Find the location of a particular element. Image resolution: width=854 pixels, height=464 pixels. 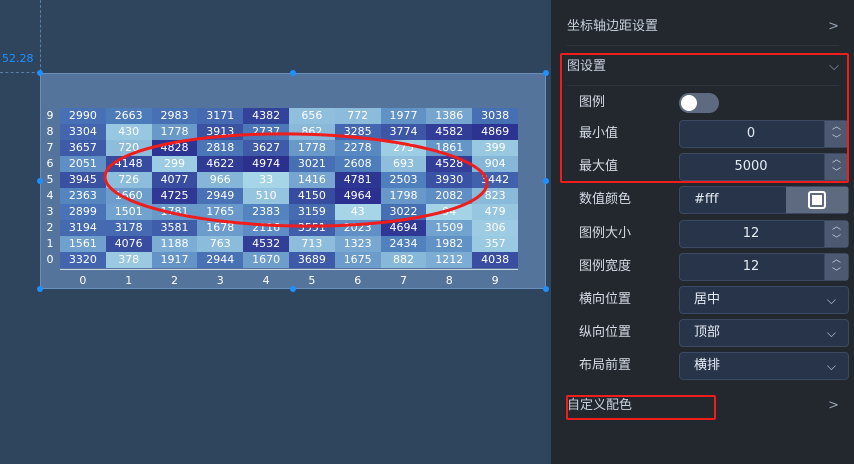

x-tick-label: 4 is located at coordinates (266, 280).